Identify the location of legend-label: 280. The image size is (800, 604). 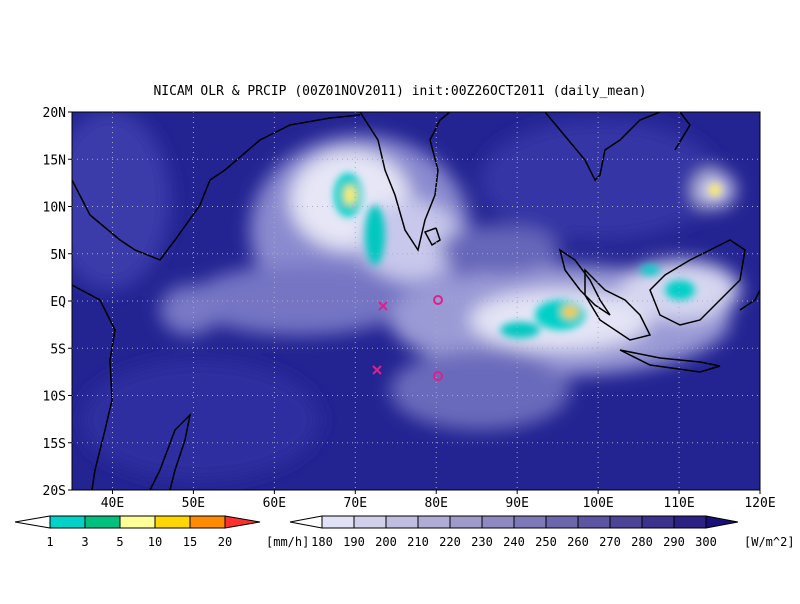
(642, 542).